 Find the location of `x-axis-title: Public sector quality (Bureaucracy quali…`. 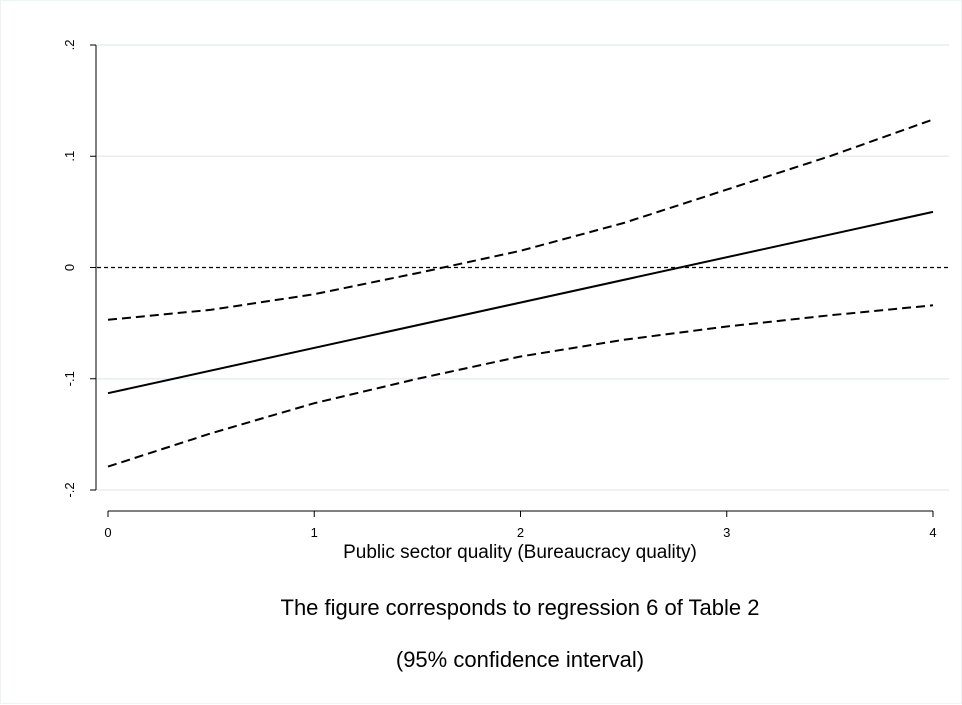

x-axis-title: Public sector quality (Bureaucracy quali… is located at coordinates (520, 552).